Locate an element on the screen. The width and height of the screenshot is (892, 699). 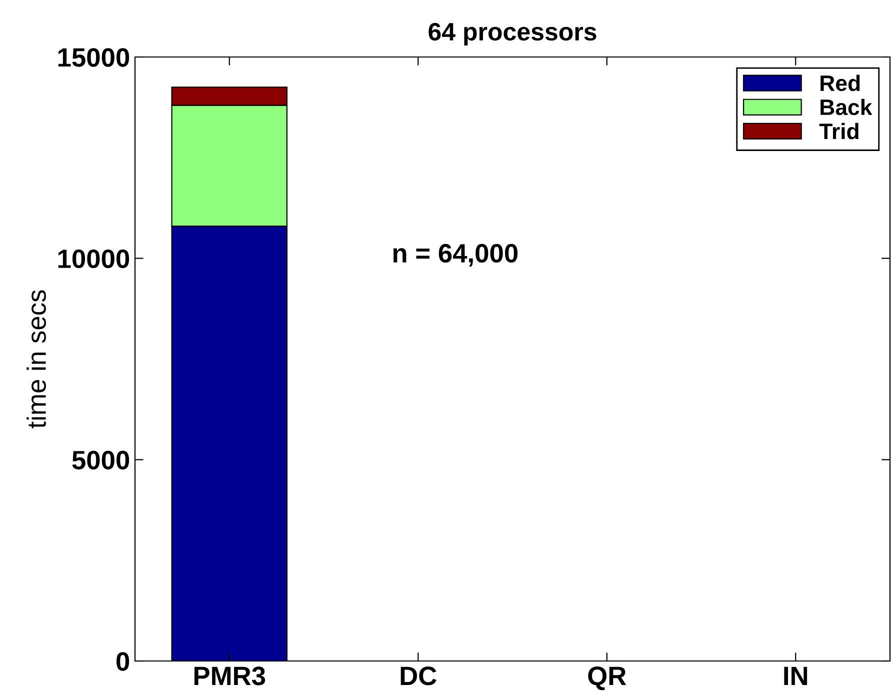
legend-label: Back is located at coordinates (846, 107).